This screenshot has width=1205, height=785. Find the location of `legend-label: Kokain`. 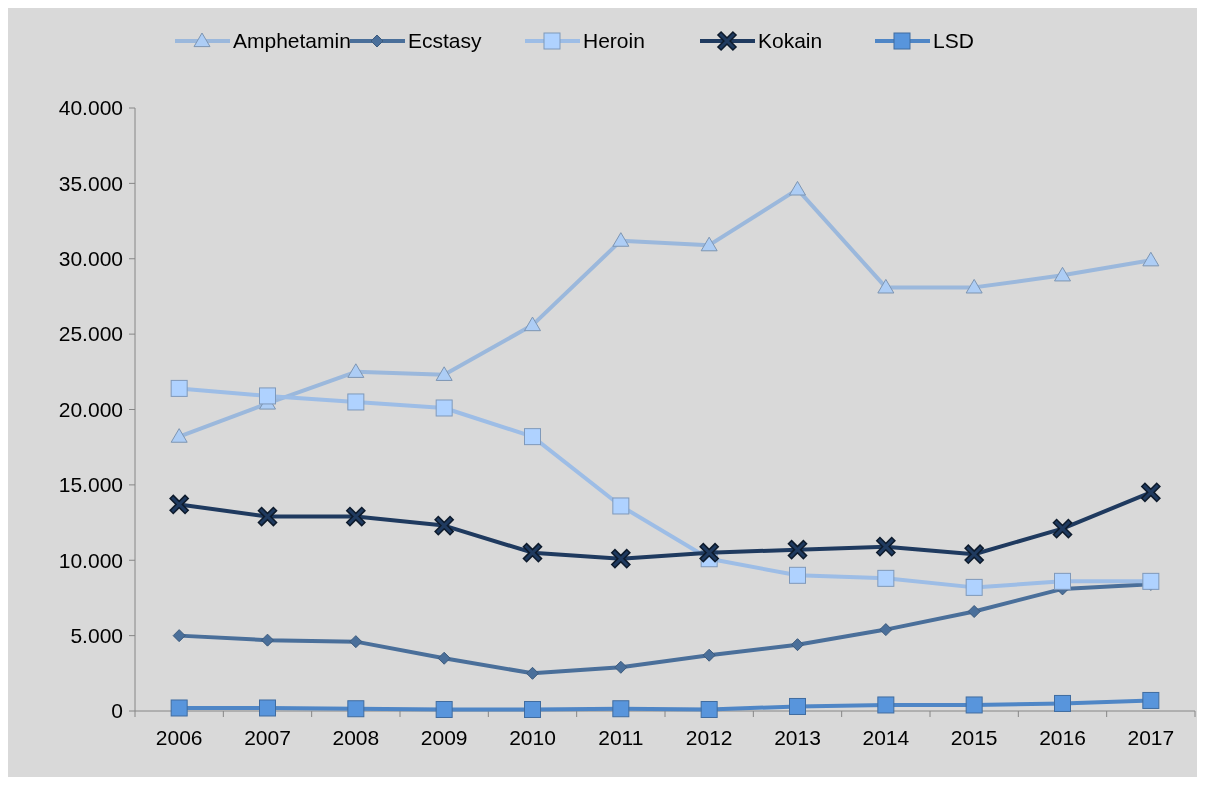

legend-label: Kokain is located at coordinates (790, 41).